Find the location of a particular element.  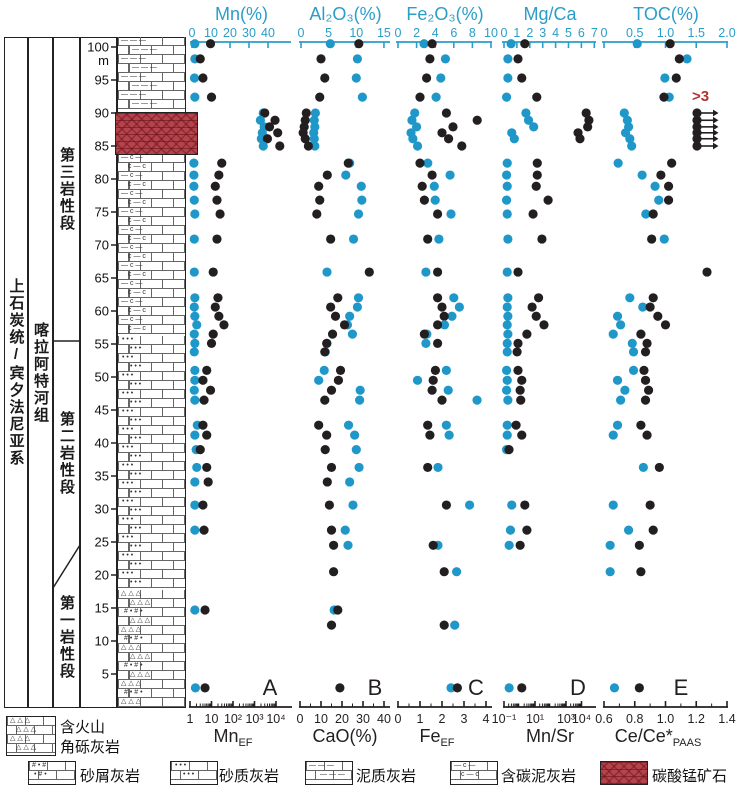

legend-swatch-breccia: △ △ △ △ △ △ △ △ △ △ △ △ is located at coordinates (31, 736).